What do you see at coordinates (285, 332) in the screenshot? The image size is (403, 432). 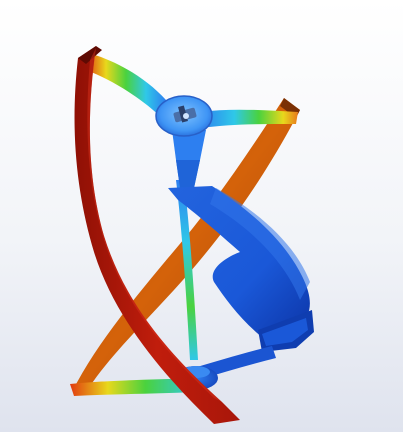 I see `blue-blade-lower-face` at bounding box center [285, 332].